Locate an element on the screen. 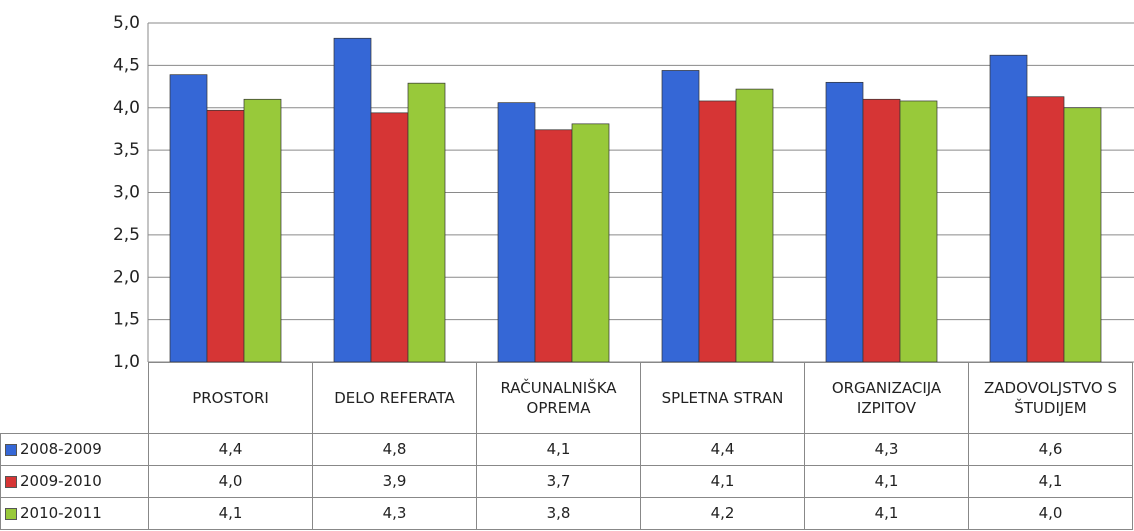 This screenshot has height=531, width=1134. table-value: 3,7 is located at coordinates (558, 481).